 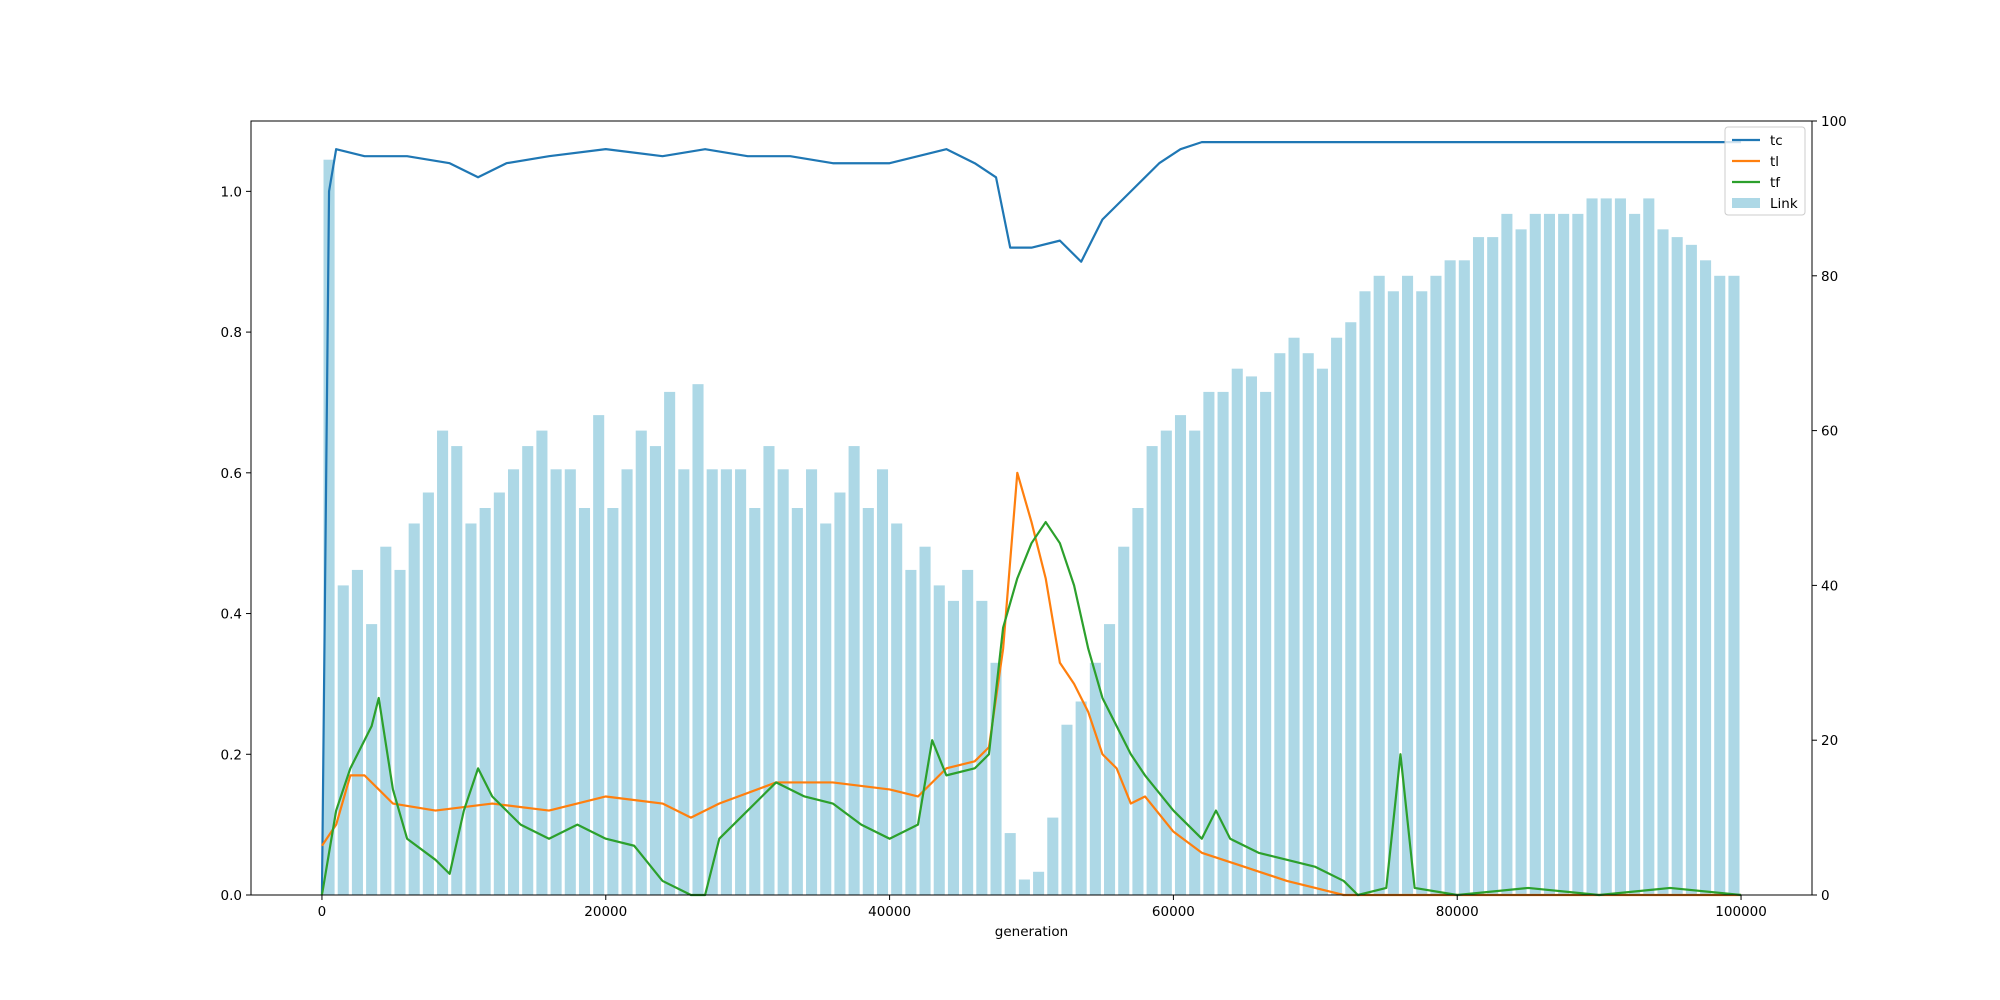 I want to click on y-tick-label: 0.6, so click(x=231, y=474).